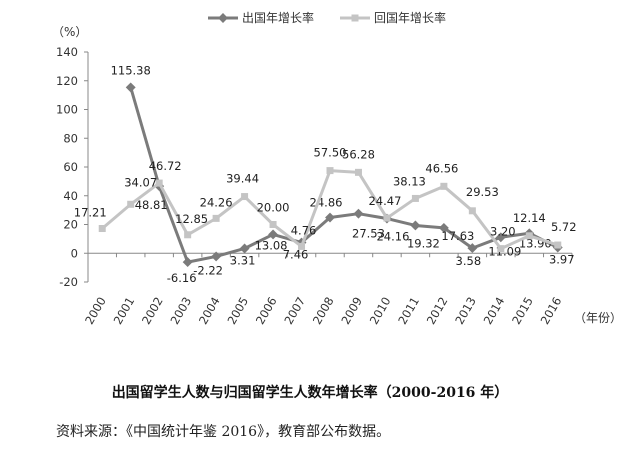  Describe the element at coordinates (70, 225) in the screenshot. I see `y-tick-label: 20` at that location.